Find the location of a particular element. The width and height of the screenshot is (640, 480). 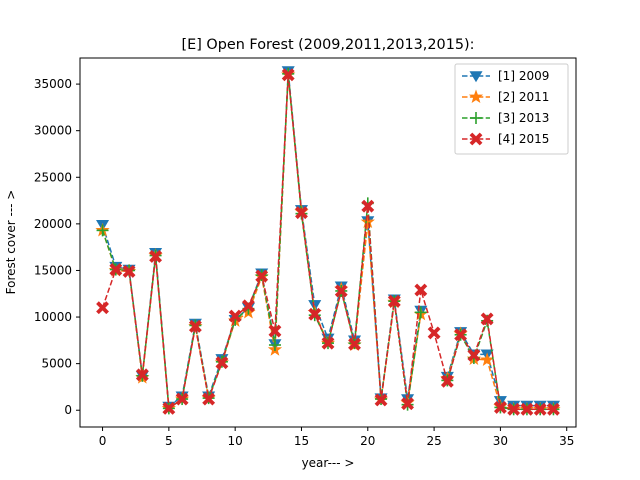

y-tick-label: 5000 is located at coordinates (56, 364).